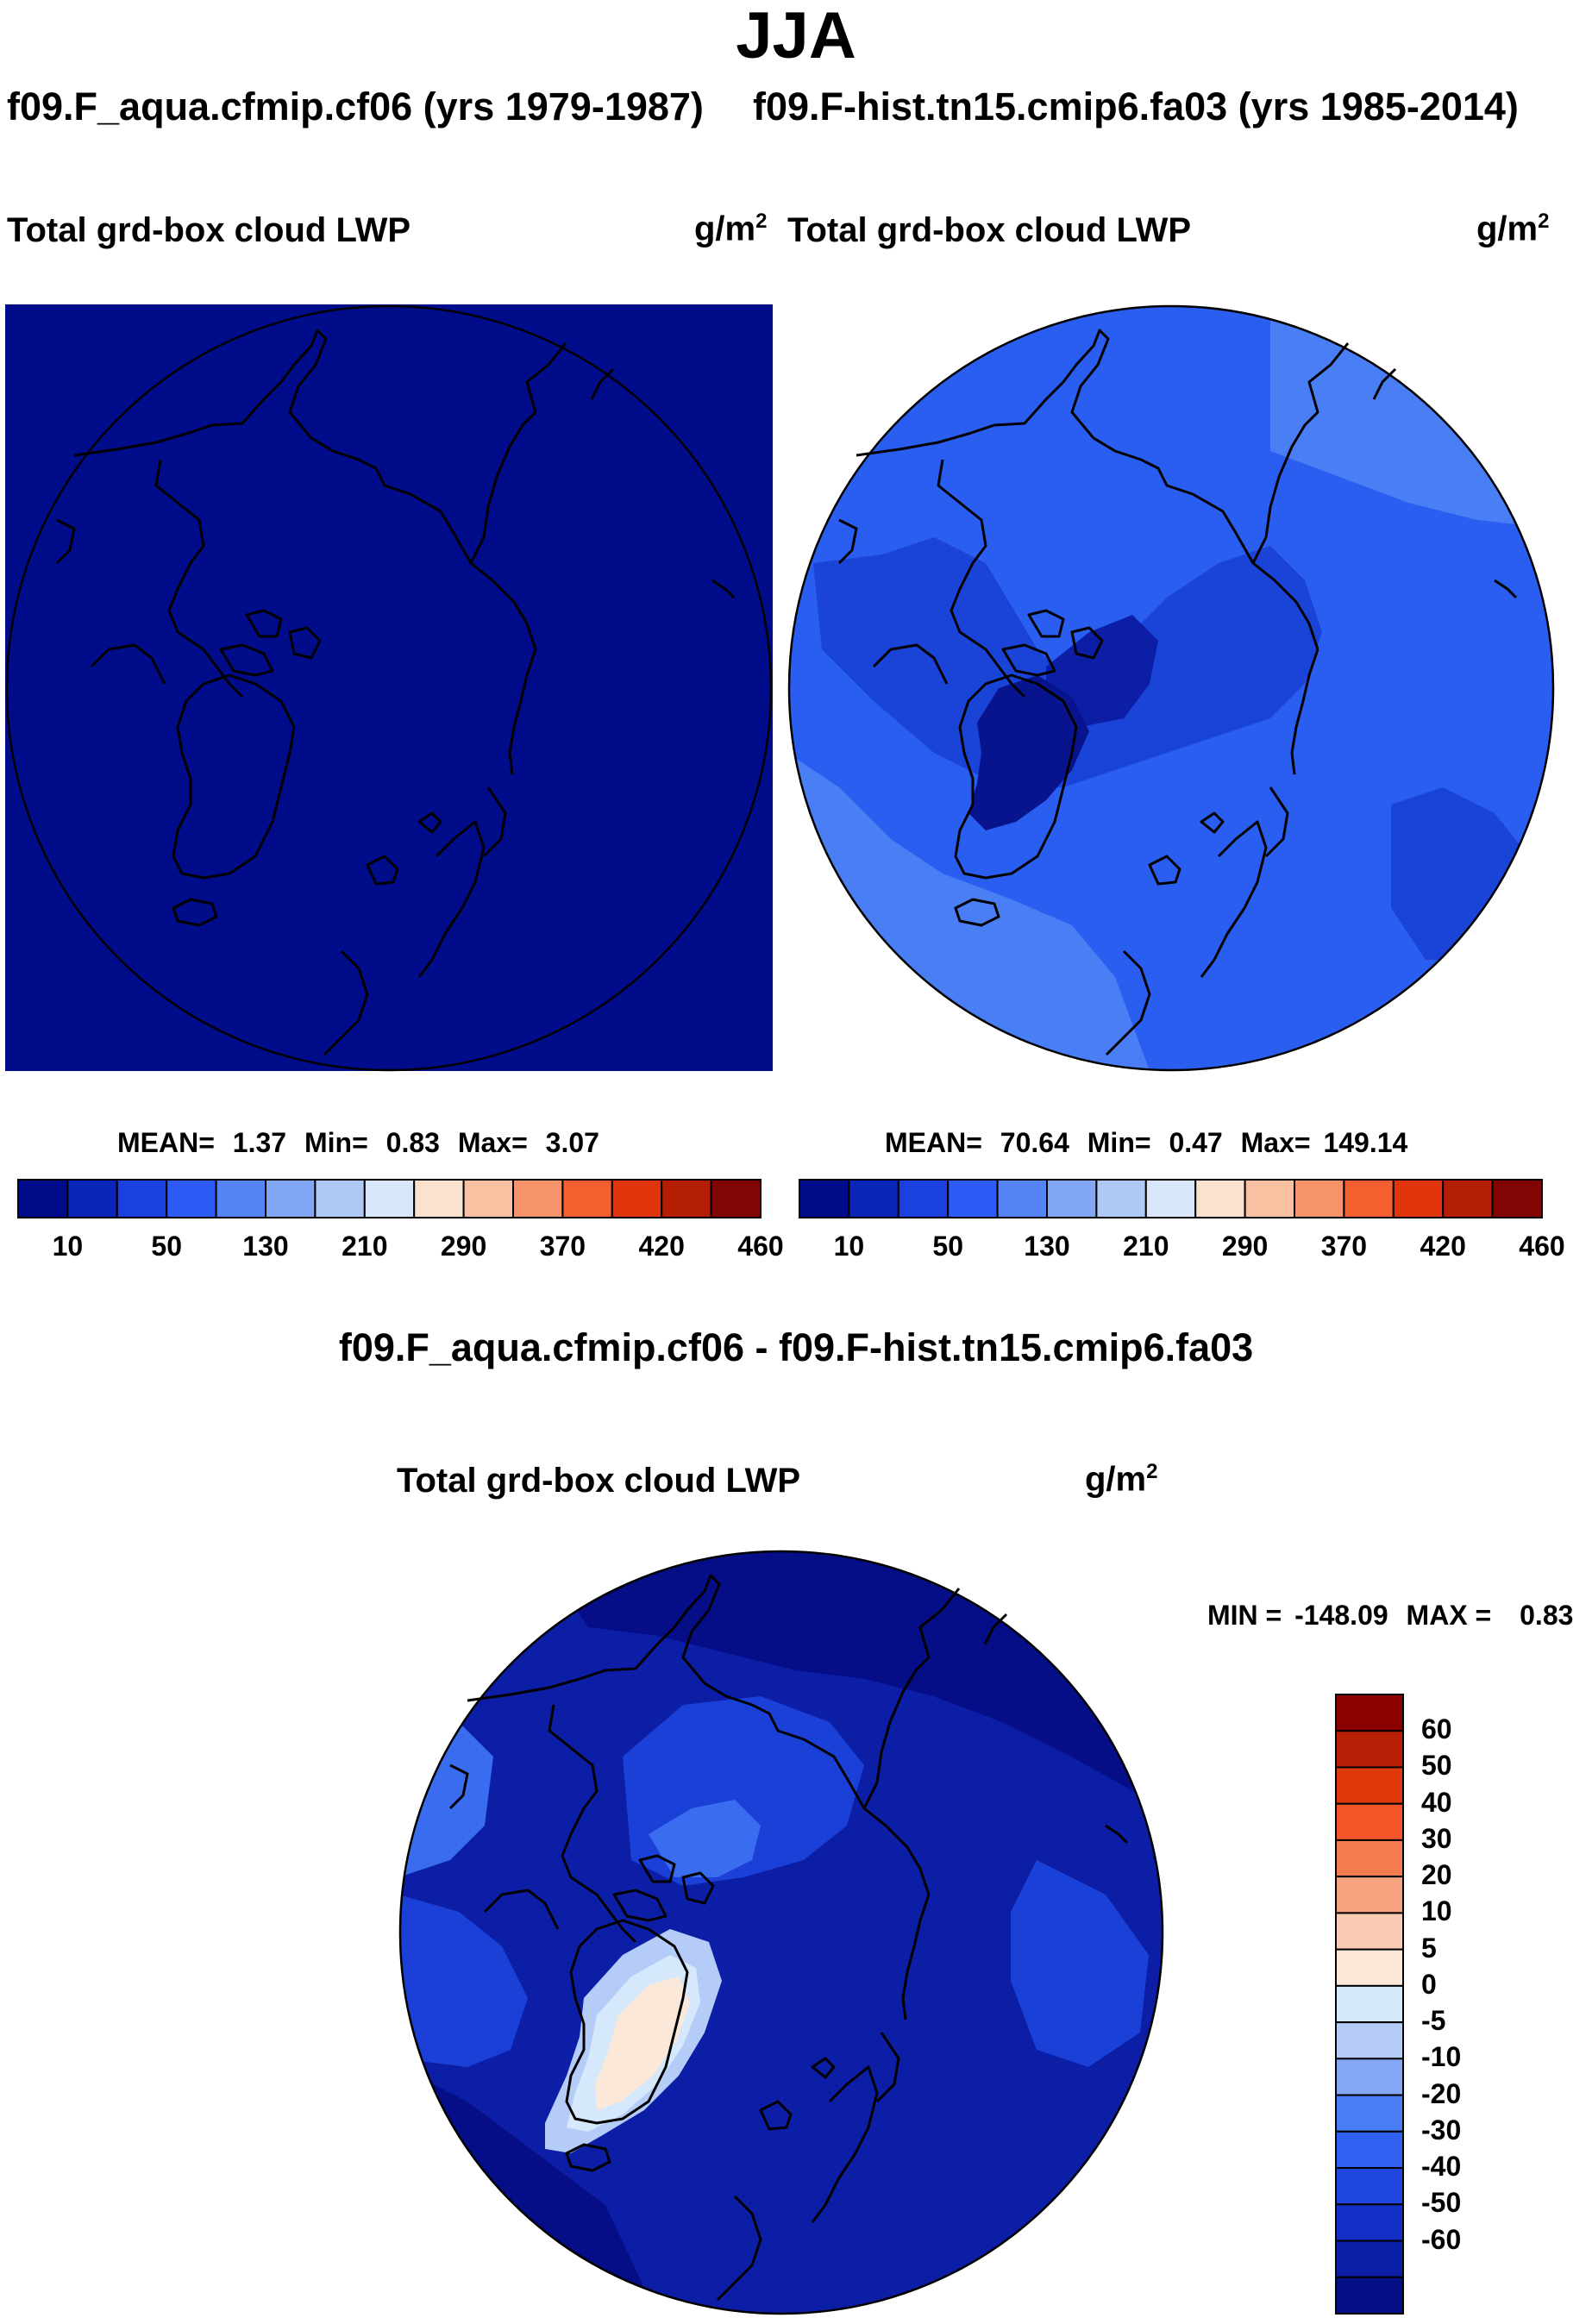  I want to click on panel1-colorbar-tick-label: 370, so click(562, 1246).